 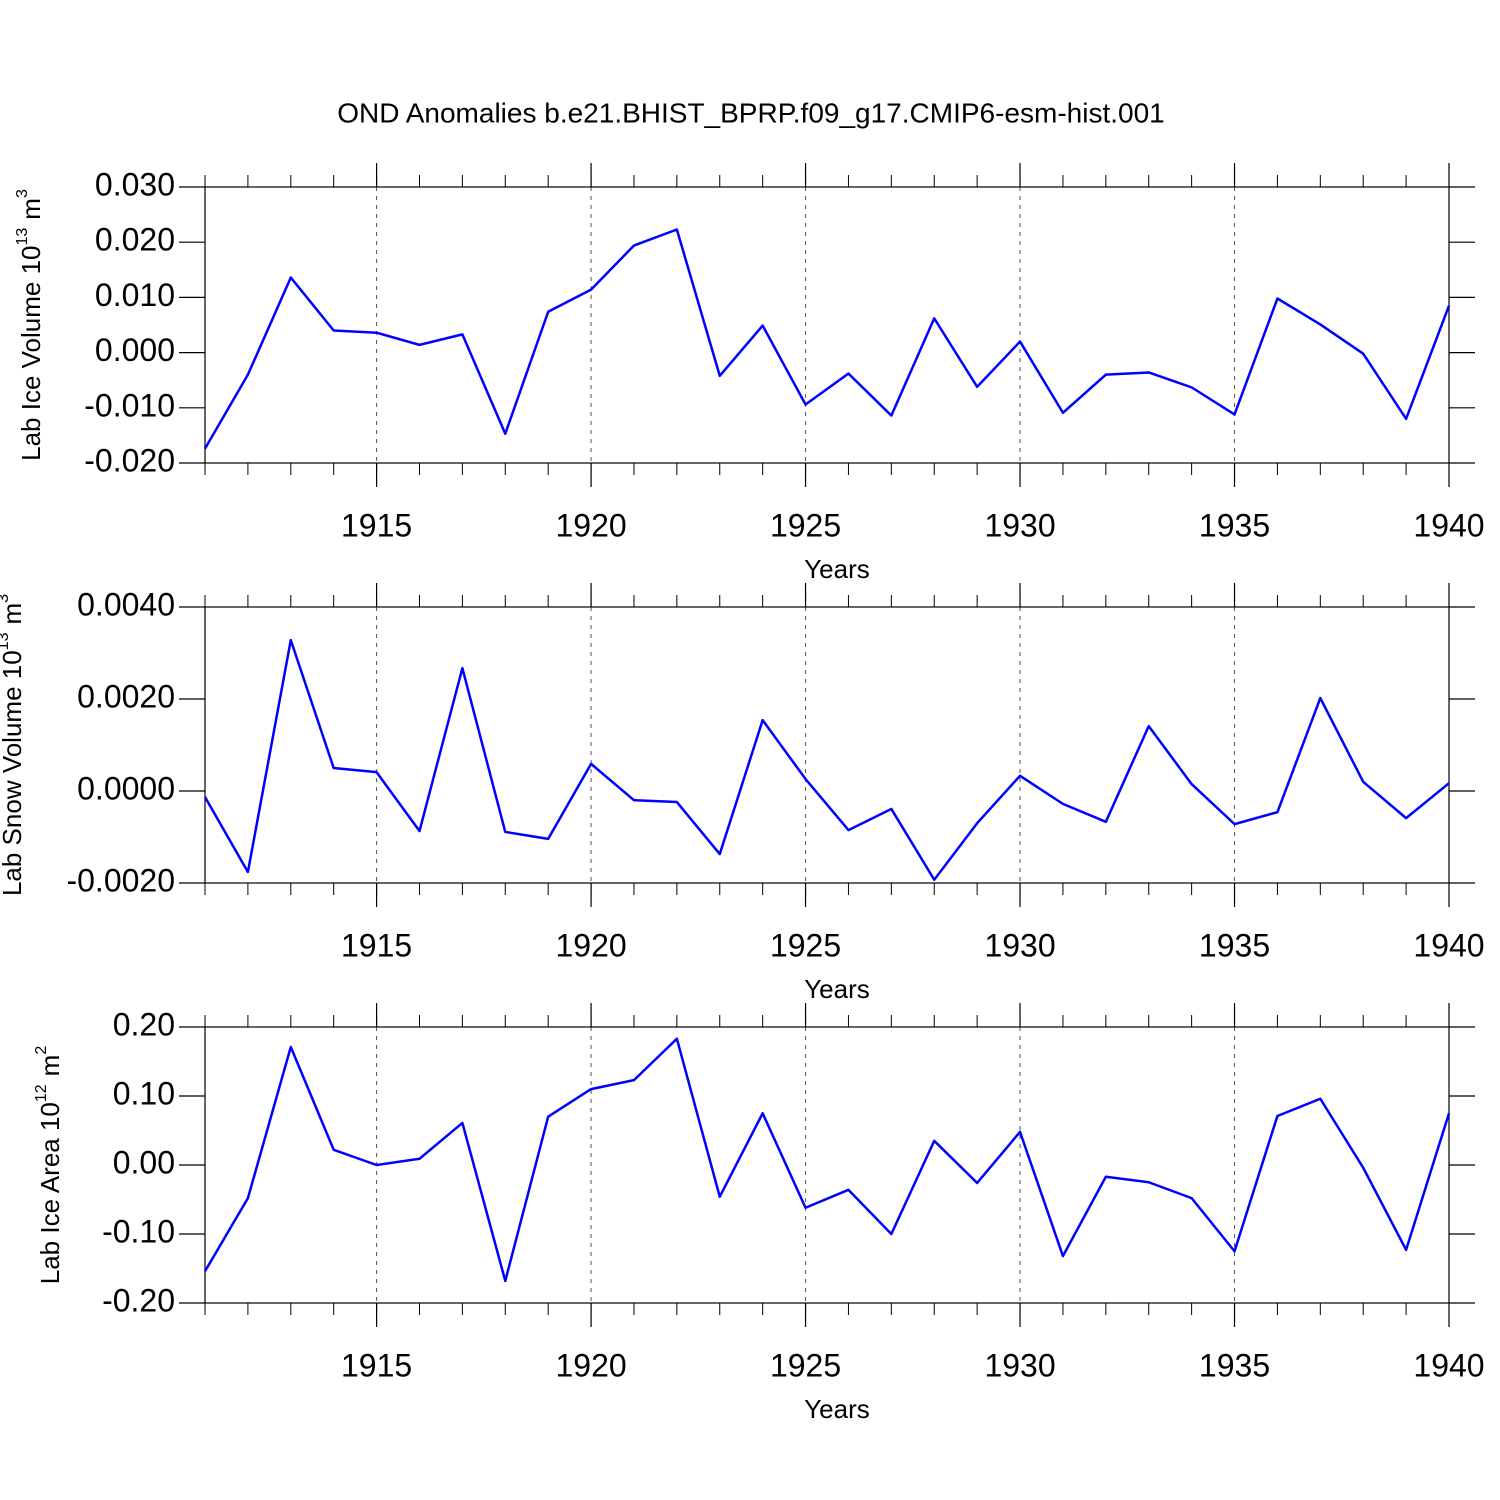 What do you see at coordinates (41, 1093) in the screenshot?
I see `y-label-power: 12` at bounding box center [41, 1093].